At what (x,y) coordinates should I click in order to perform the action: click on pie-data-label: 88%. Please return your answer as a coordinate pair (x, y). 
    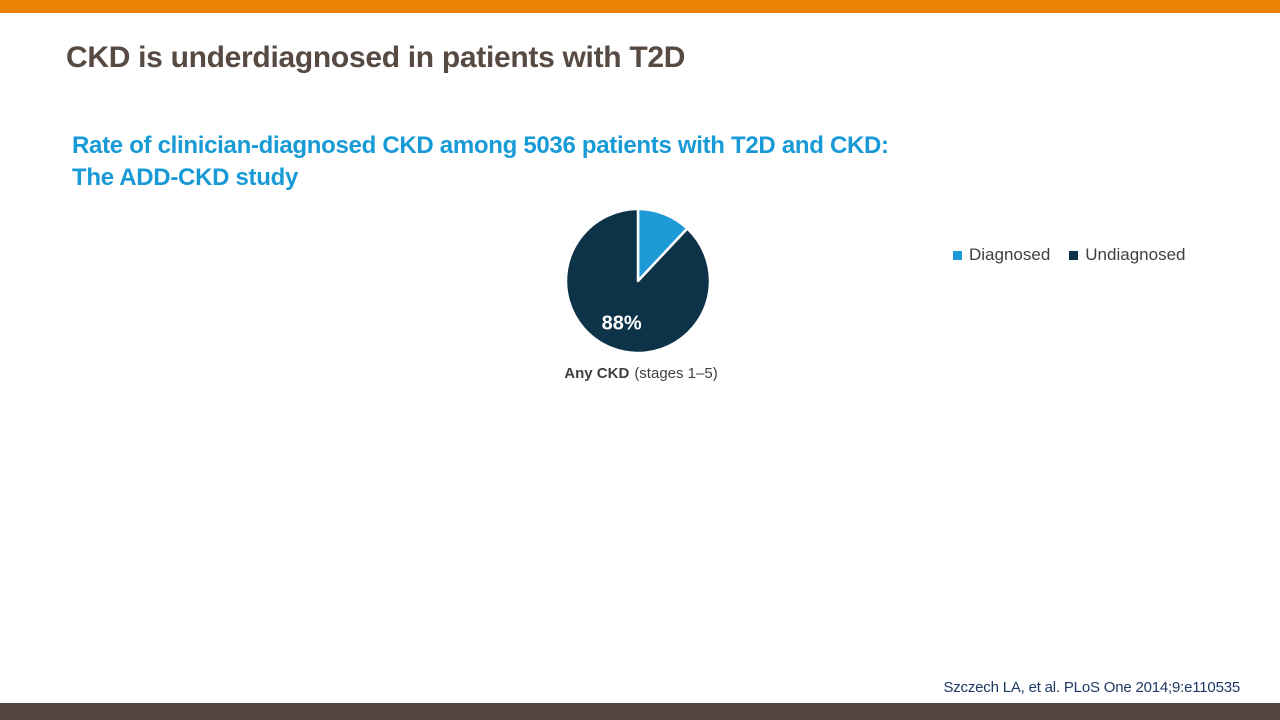
    Looking at the image, I should click on (622, 324).